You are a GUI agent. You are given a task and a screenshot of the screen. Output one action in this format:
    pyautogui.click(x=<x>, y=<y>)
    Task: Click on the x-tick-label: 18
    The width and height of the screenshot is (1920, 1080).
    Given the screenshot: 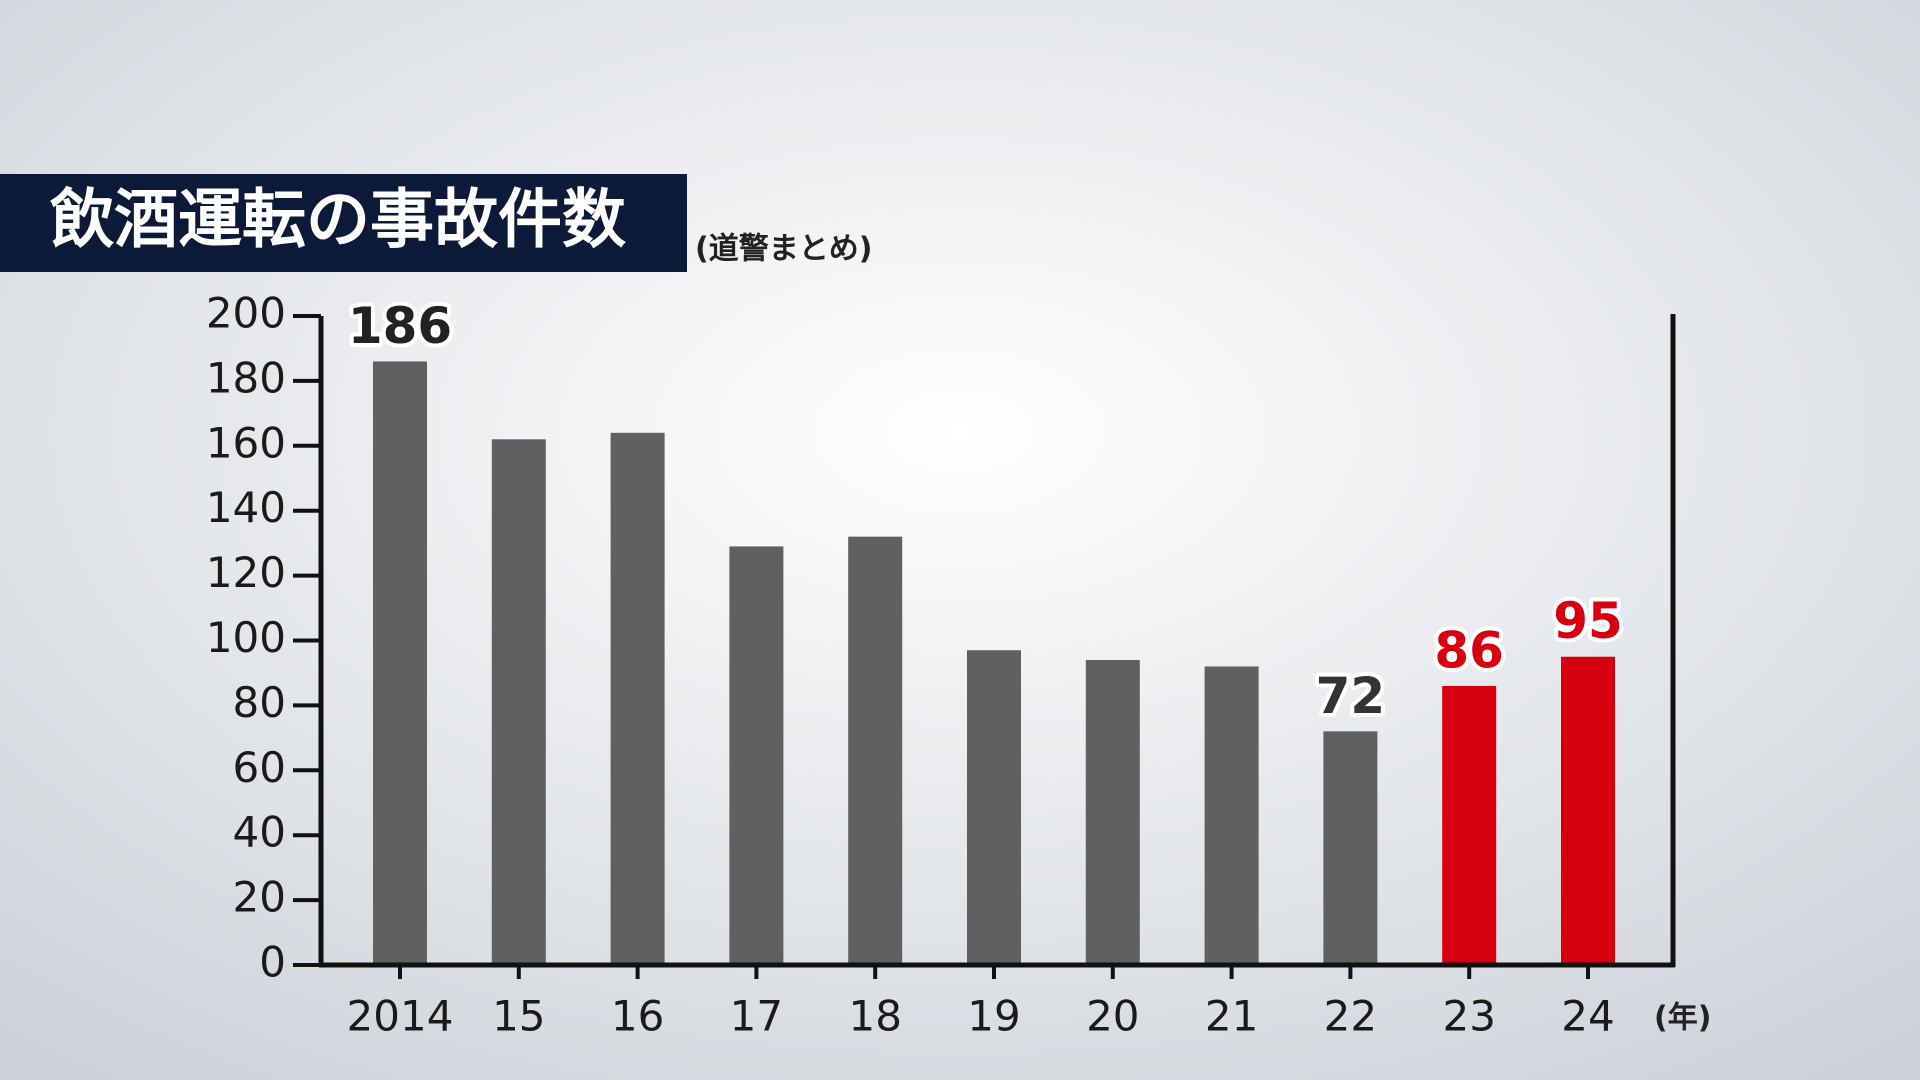 What is the action you would take?
    pyautogui.click(x=874, y=1016)
    